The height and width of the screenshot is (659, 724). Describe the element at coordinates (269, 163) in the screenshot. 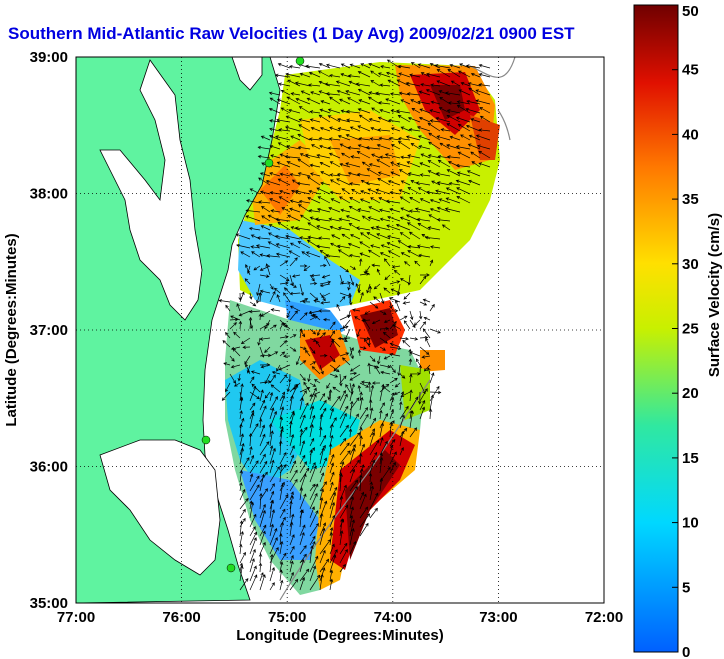

I see `station-marker` at that location.